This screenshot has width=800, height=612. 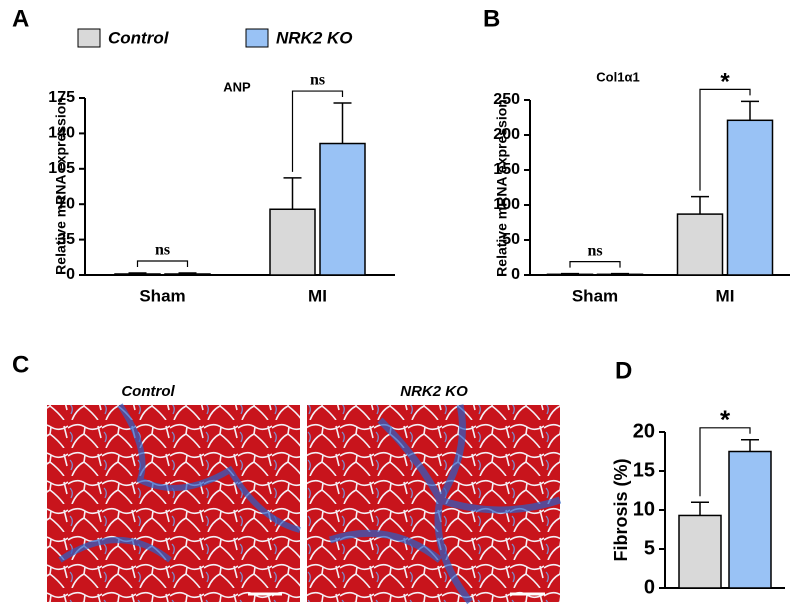 What do you see at coordinates (506, 204) in the screenshot?
I see `y-tick-label: 100` at bounding box center [506, 204].